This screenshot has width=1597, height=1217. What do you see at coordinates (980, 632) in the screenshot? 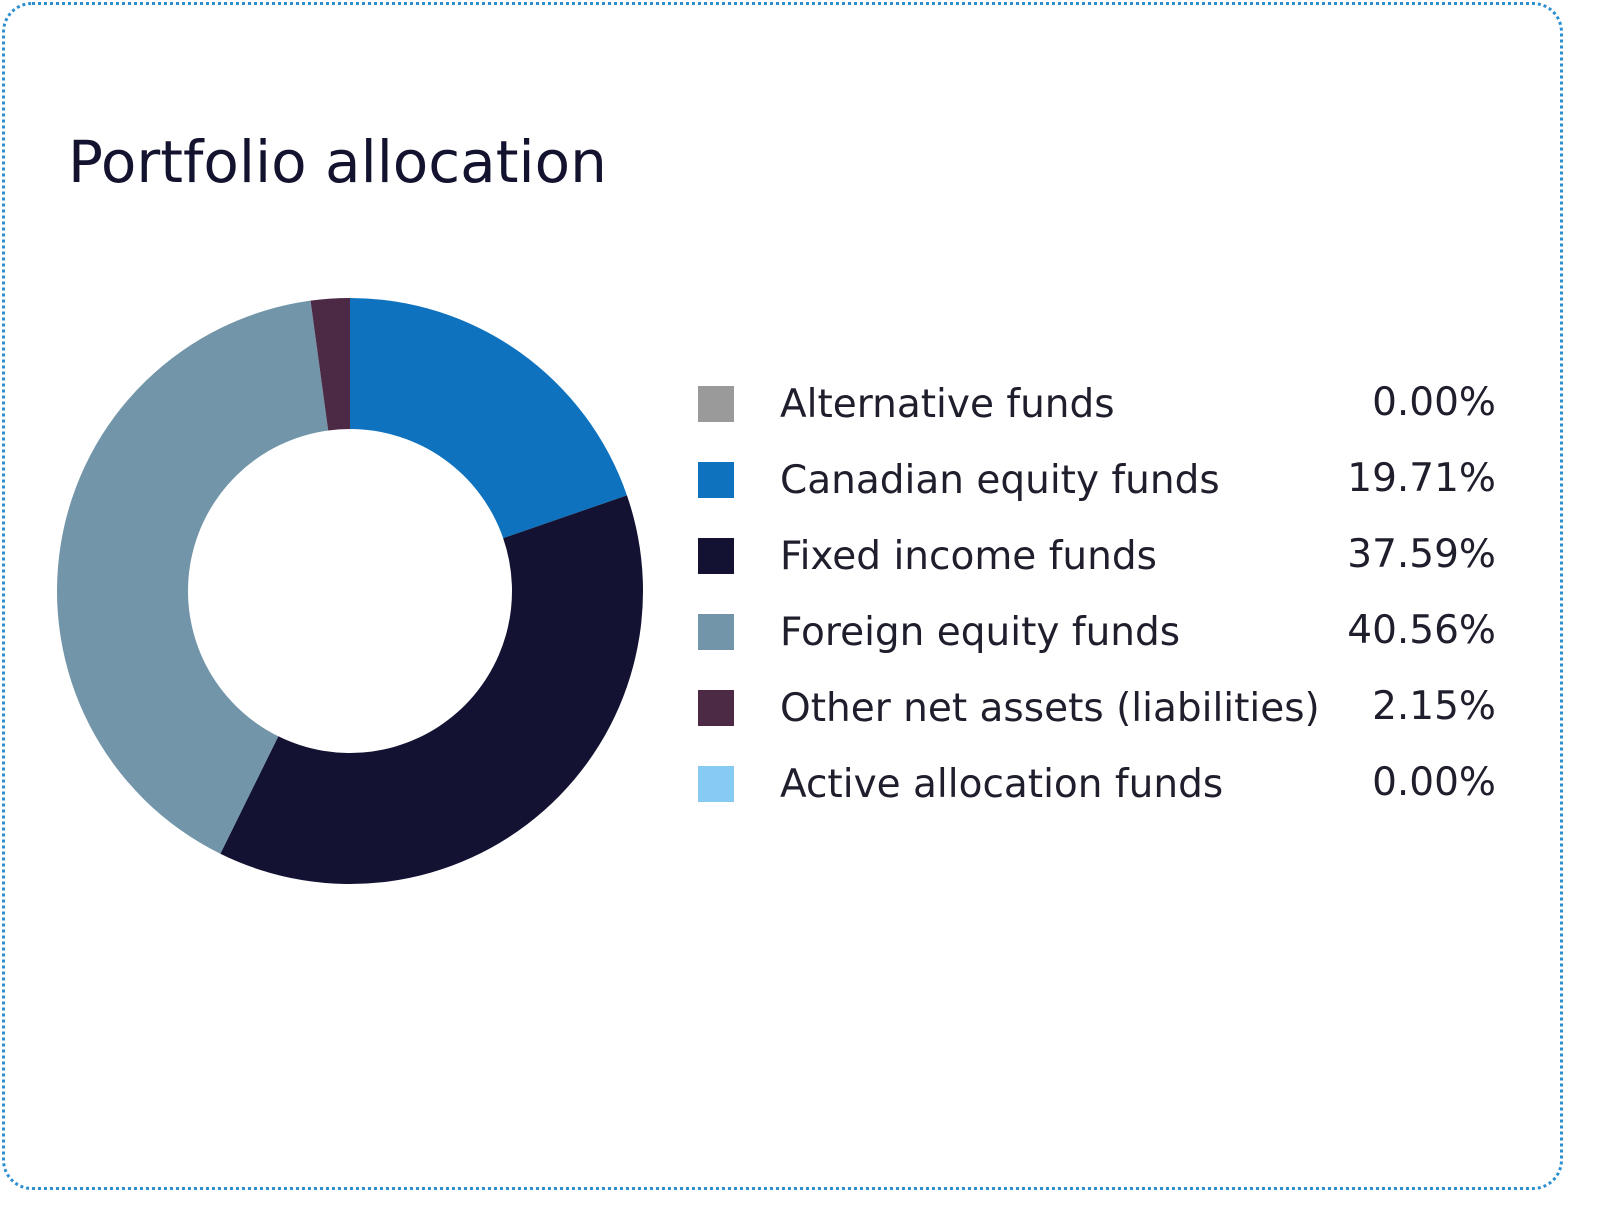
I see `legend-label: Foreign equity funds` at bounding box center [980, 632].